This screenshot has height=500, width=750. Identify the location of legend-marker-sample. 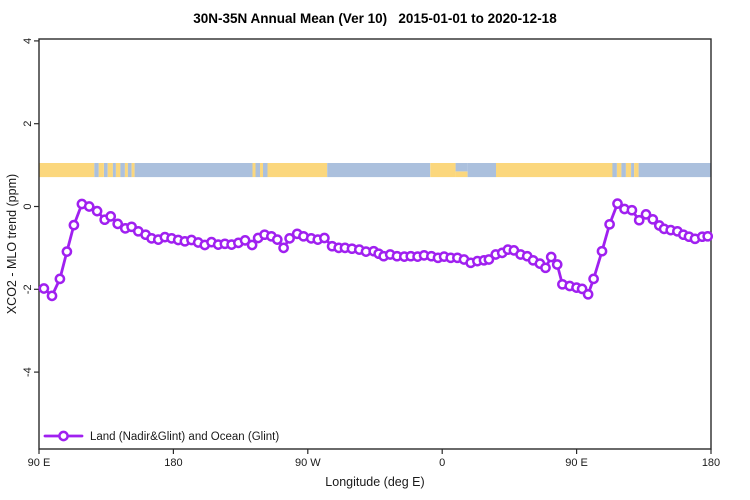
(63, 436).